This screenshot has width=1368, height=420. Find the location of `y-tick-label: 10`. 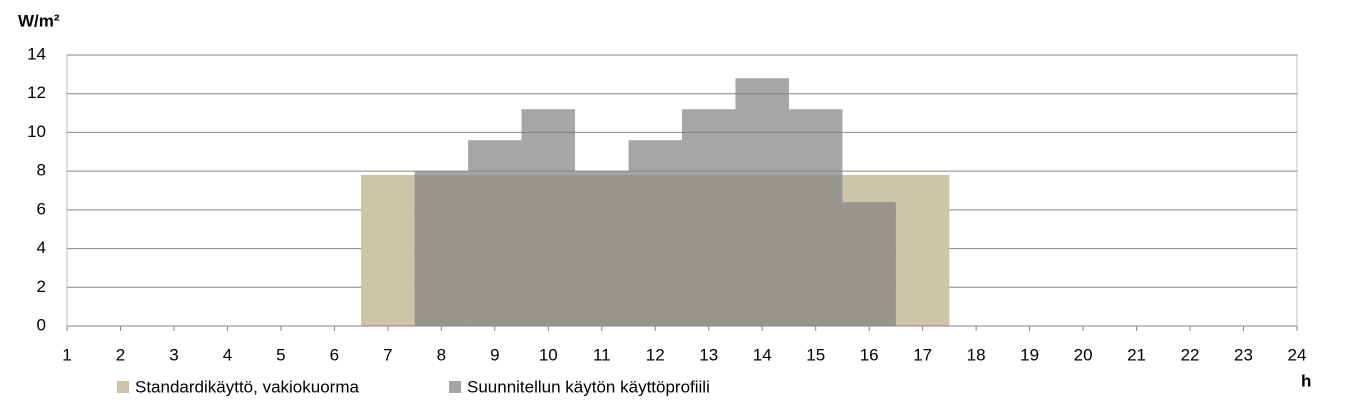

y-tick-label: 10 is located at coordinates (36, 131).